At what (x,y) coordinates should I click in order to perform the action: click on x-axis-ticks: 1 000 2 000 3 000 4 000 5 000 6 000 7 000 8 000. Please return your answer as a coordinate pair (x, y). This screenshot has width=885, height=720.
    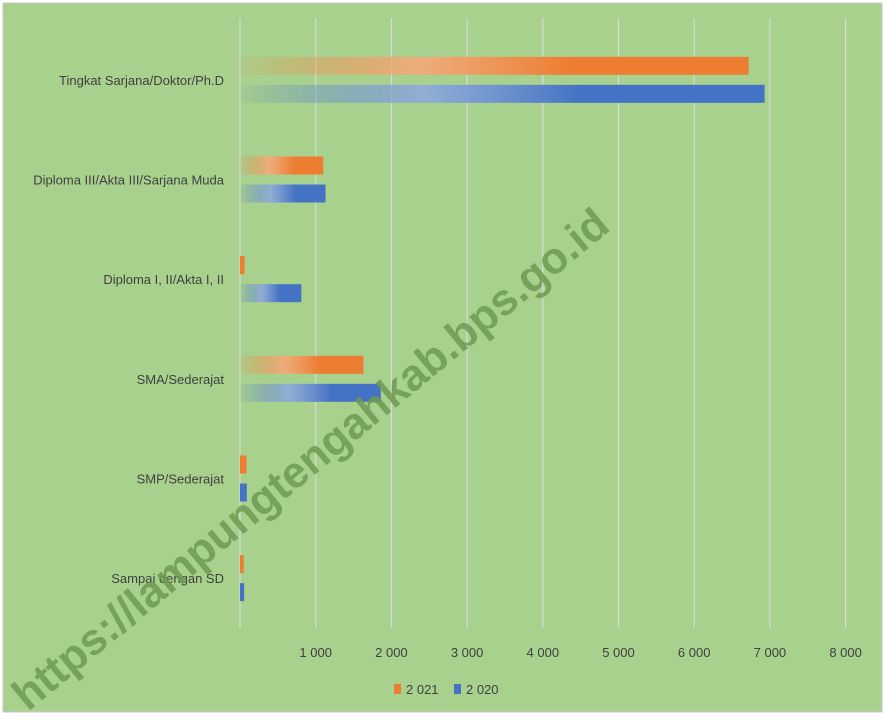
    Looking at the image, I should click on (580, 652).